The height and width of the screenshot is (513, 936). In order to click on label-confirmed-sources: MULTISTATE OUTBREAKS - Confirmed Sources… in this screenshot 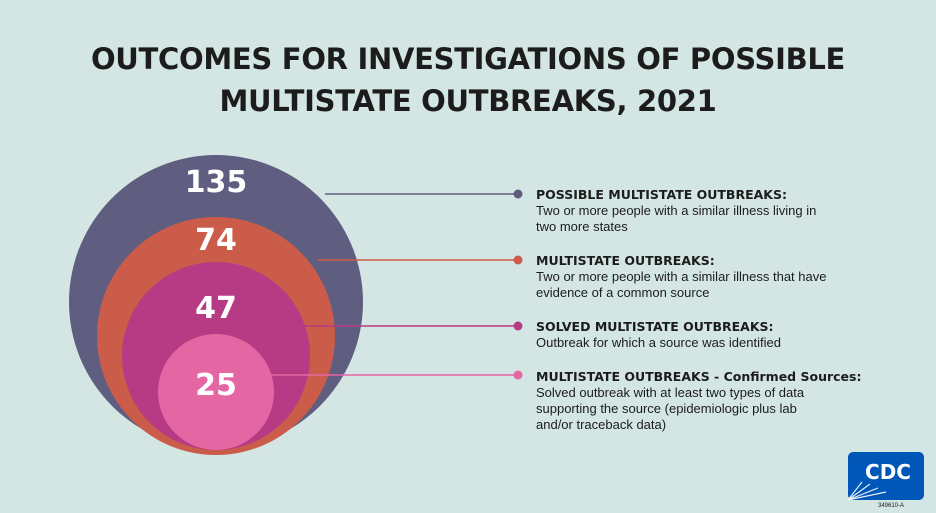, I will do `click(716, 401)`.